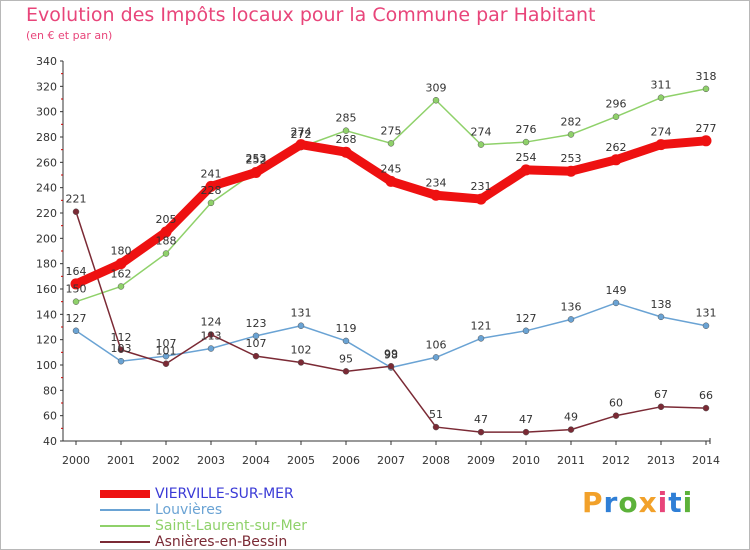 Image resolution: width=750 pixels, height=550 pixels. I want to click on data-label-louvi-res: 107, so click(166, 343).